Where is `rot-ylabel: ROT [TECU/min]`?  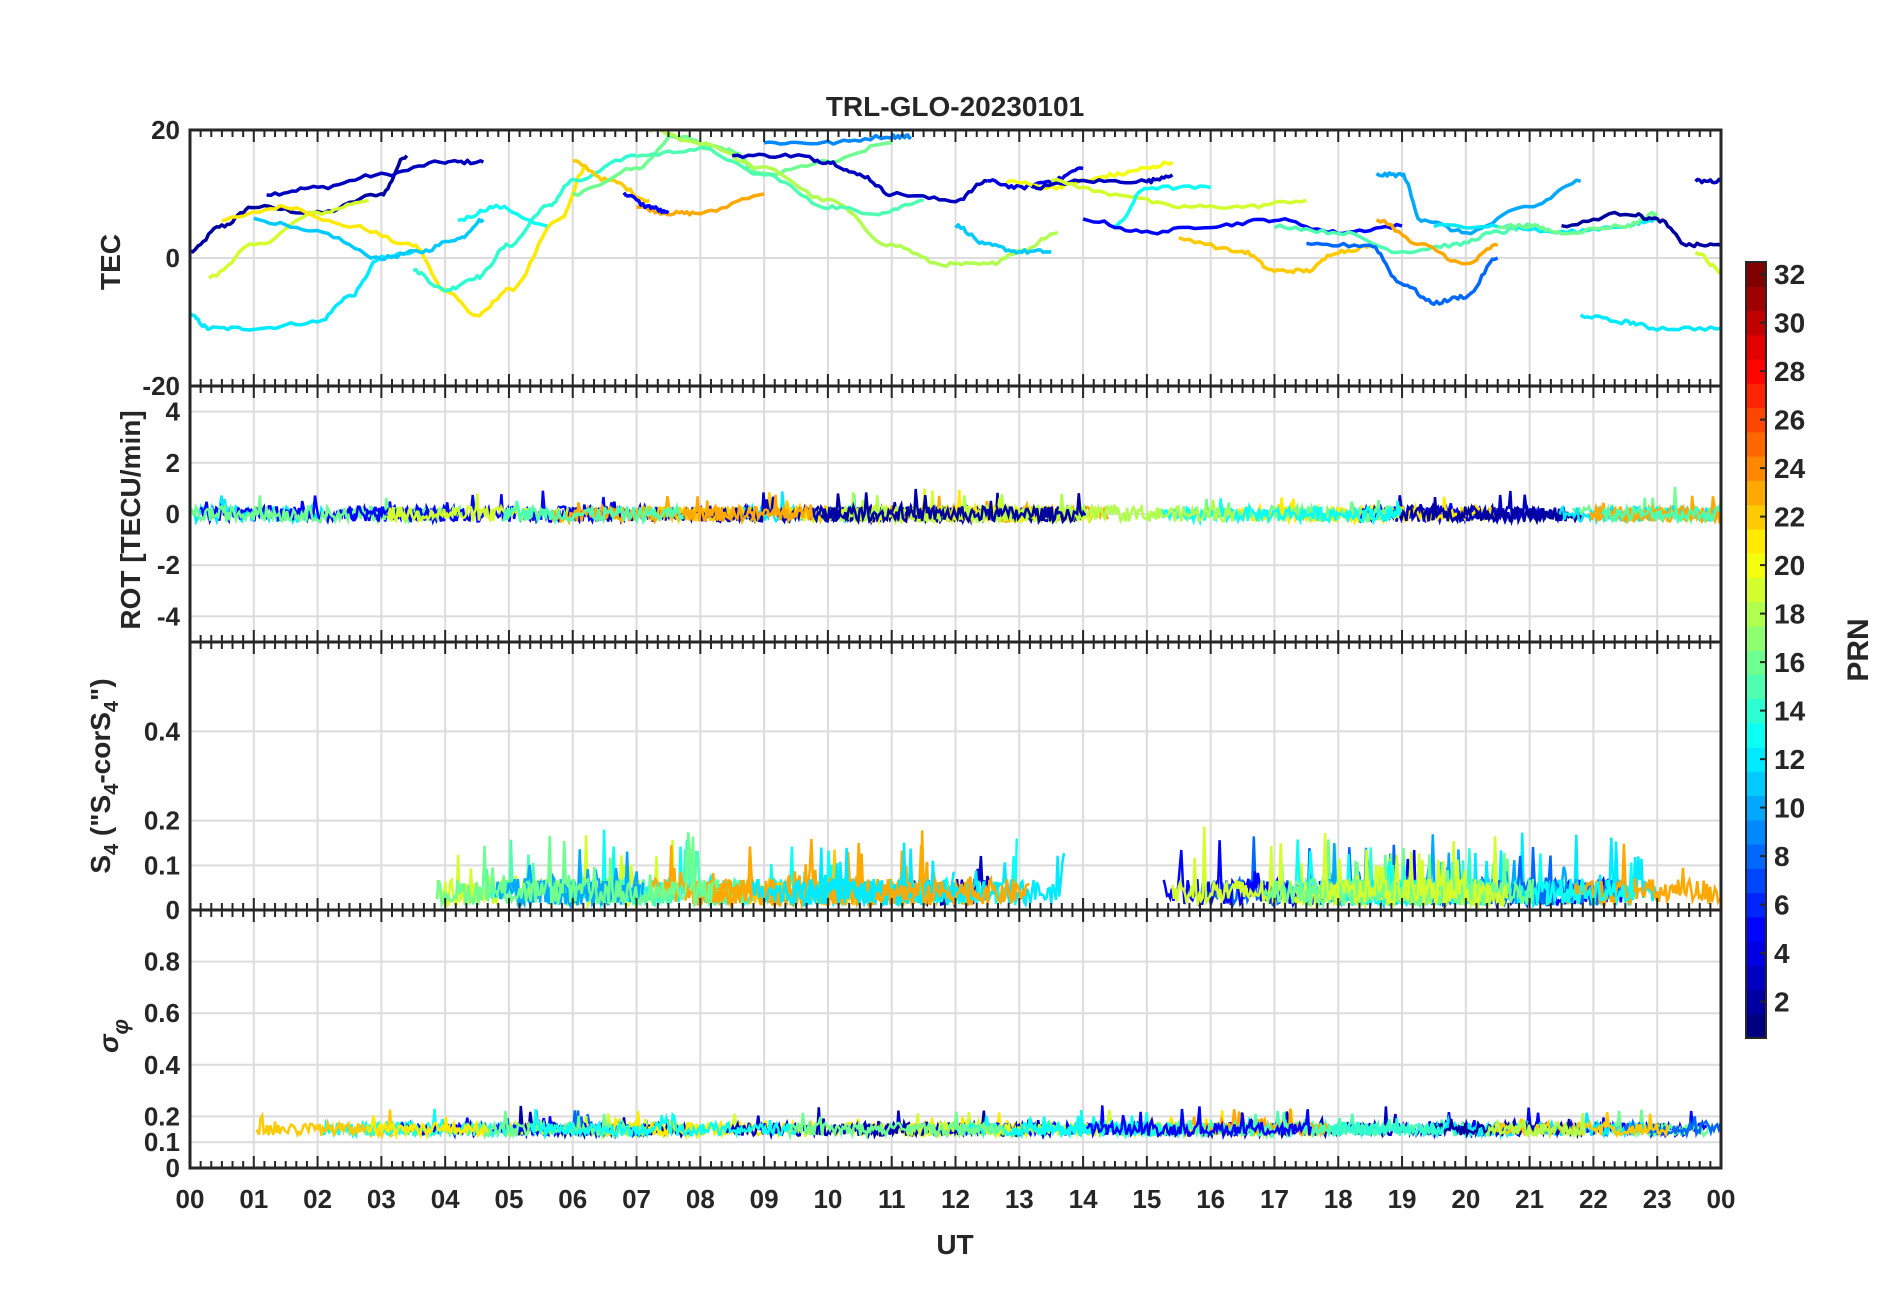 rot-ylabel: ROT [TECU/min] is located at coordinates (130, 519).